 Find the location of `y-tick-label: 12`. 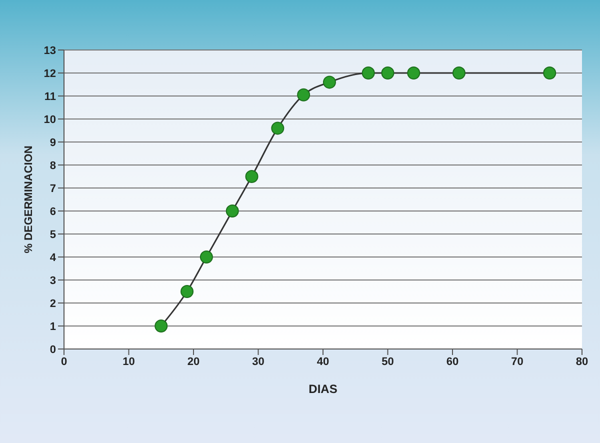

y-tick-label: 12 is located at coordinates (50, 74).